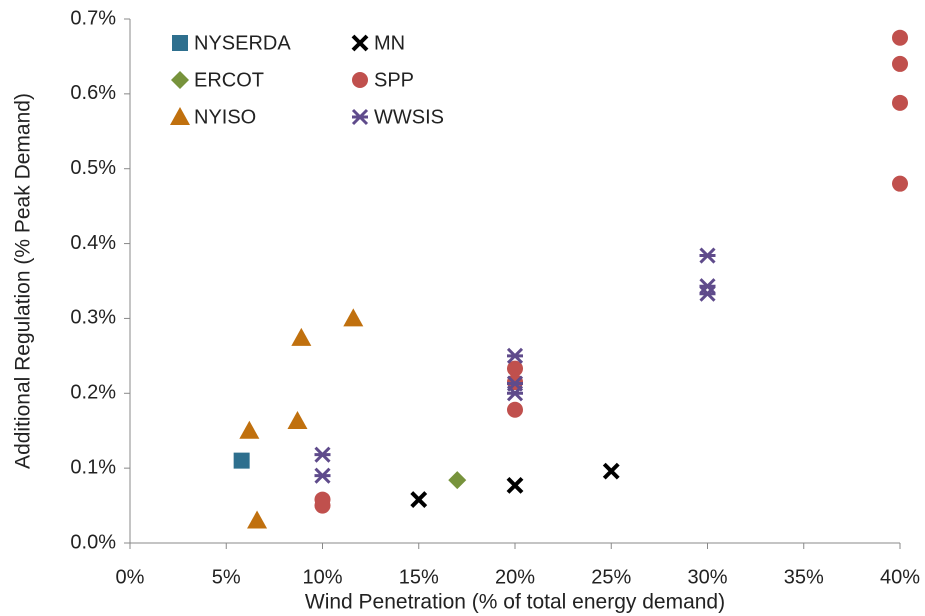 The height and width of the screenshot is (616, 925). I want to click on y-axis-title: Additional Regulation (% Peak Demand), so click(23, 281).